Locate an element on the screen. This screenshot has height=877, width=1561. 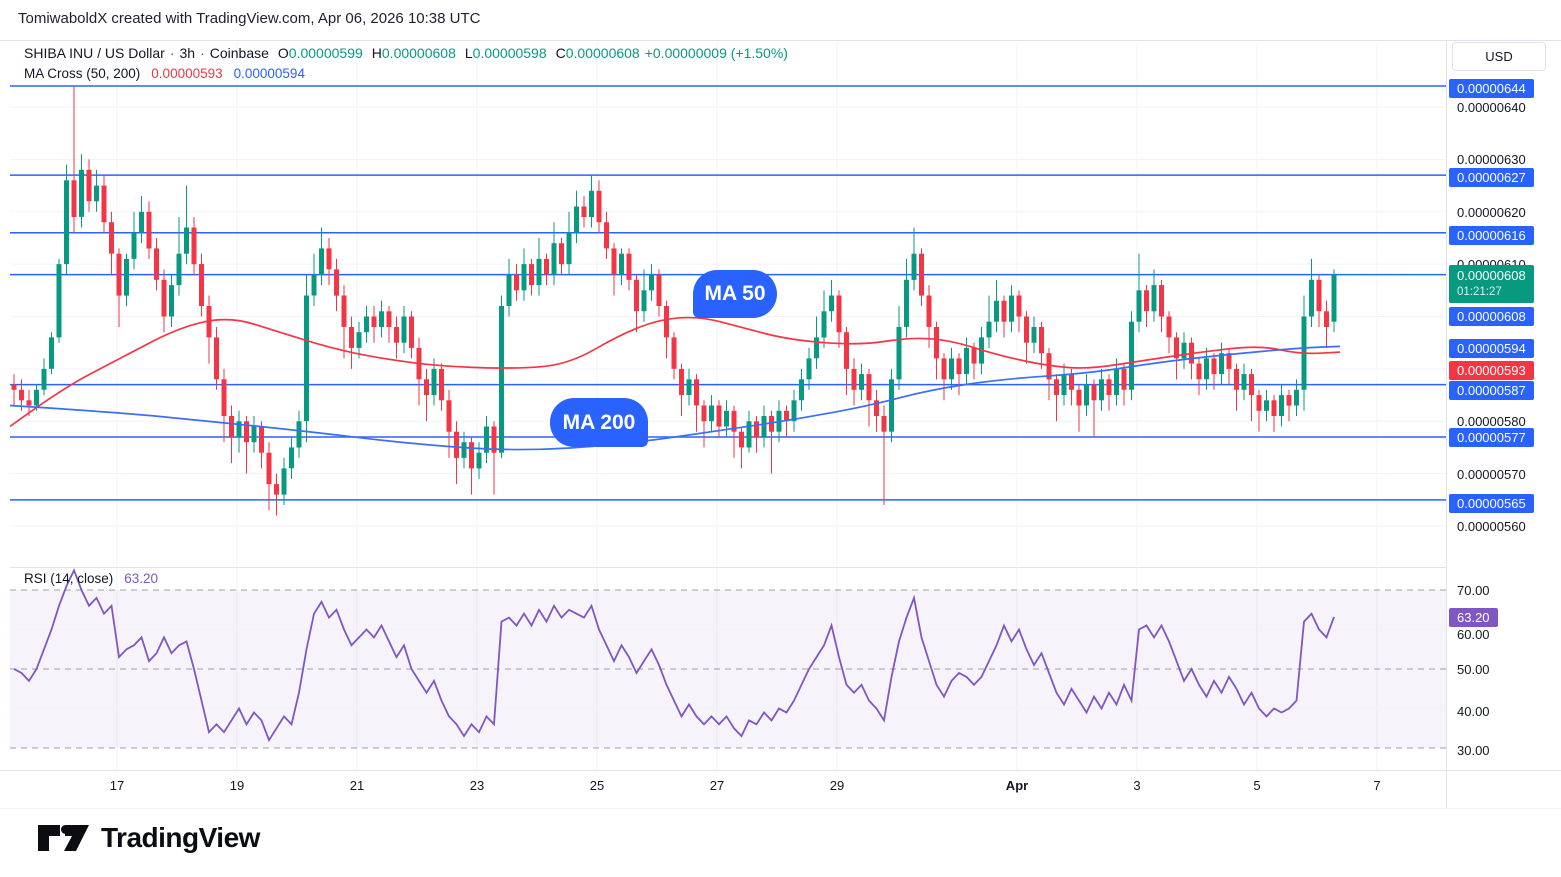
ohlc-close: C0.00000608 is located at coordinates (597, 53).